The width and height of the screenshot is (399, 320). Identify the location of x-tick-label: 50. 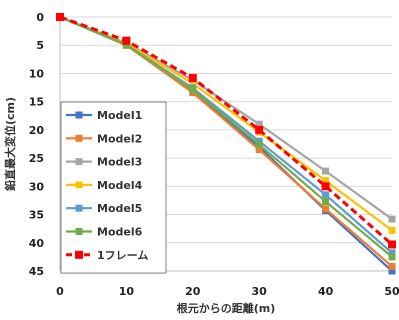
(391, 291).